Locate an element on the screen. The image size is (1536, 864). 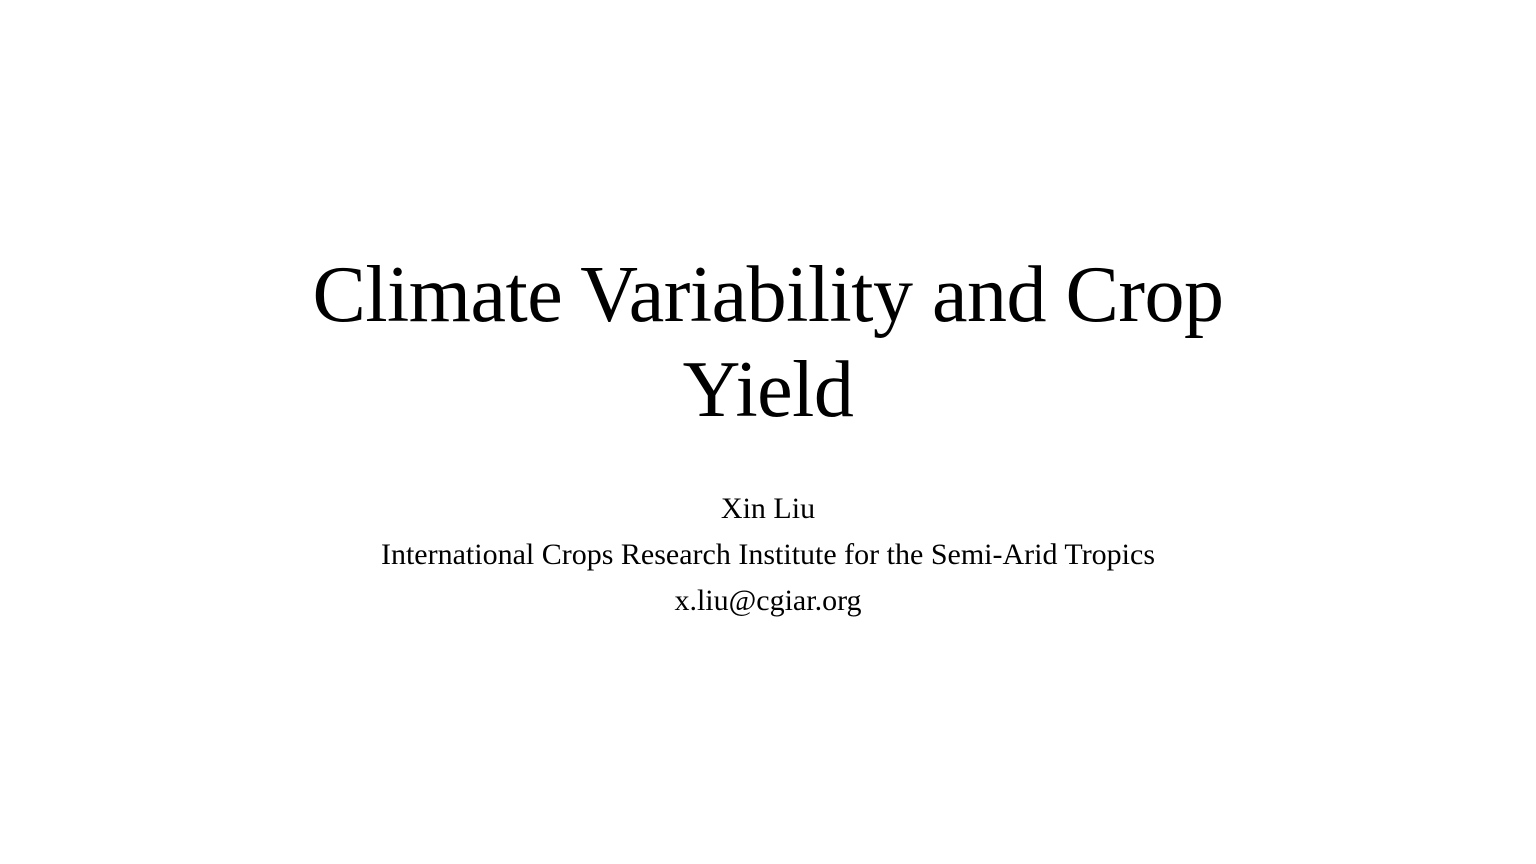
author-email: x.liu@cgiar.org is located at coordinates (768, 600).